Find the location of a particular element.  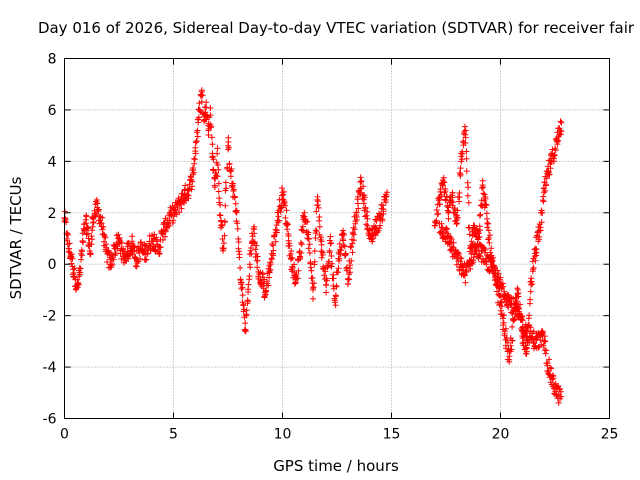

y-tick-label: -4 is located at coordinates (50, 368).